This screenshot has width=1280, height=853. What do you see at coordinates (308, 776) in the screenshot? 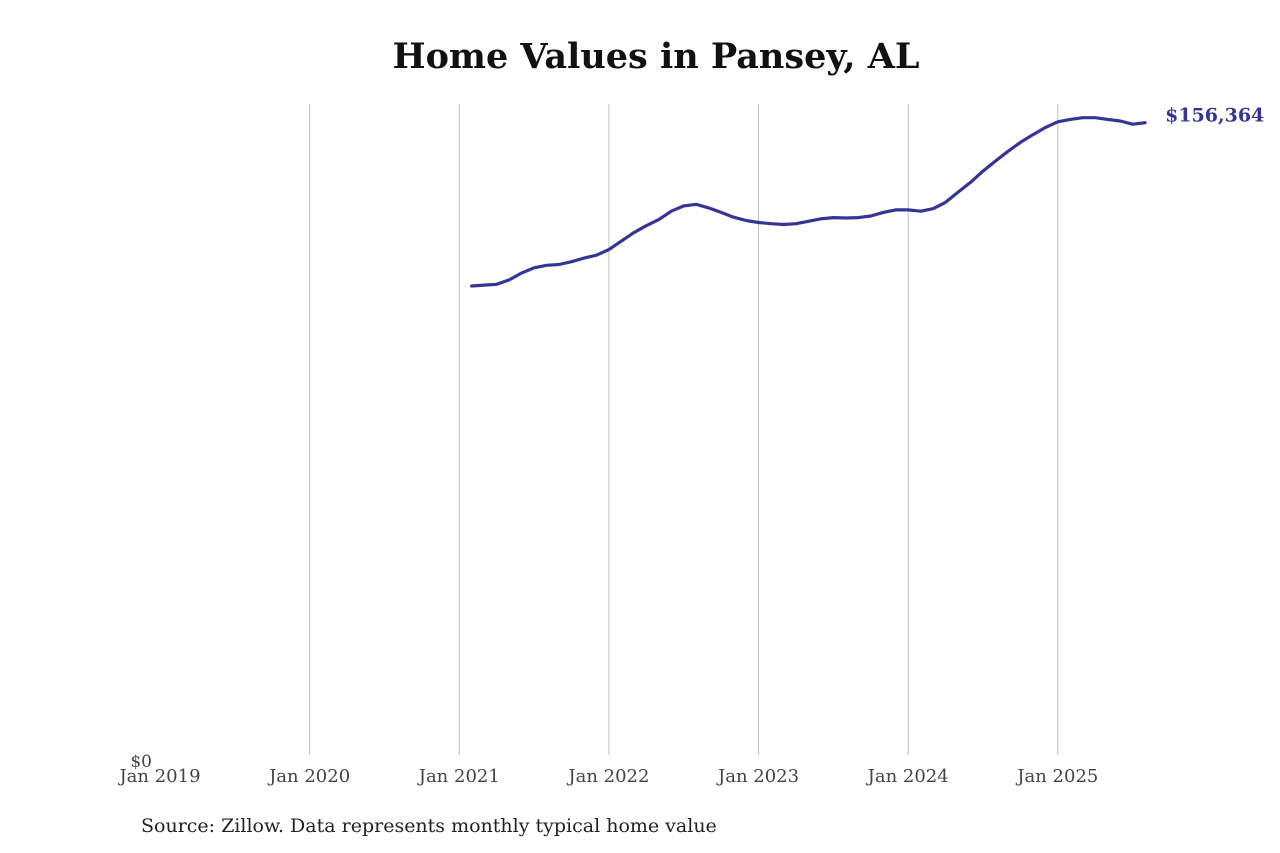
I see `x-tick-label: Jan 2020` at bounding box center [308, 776].